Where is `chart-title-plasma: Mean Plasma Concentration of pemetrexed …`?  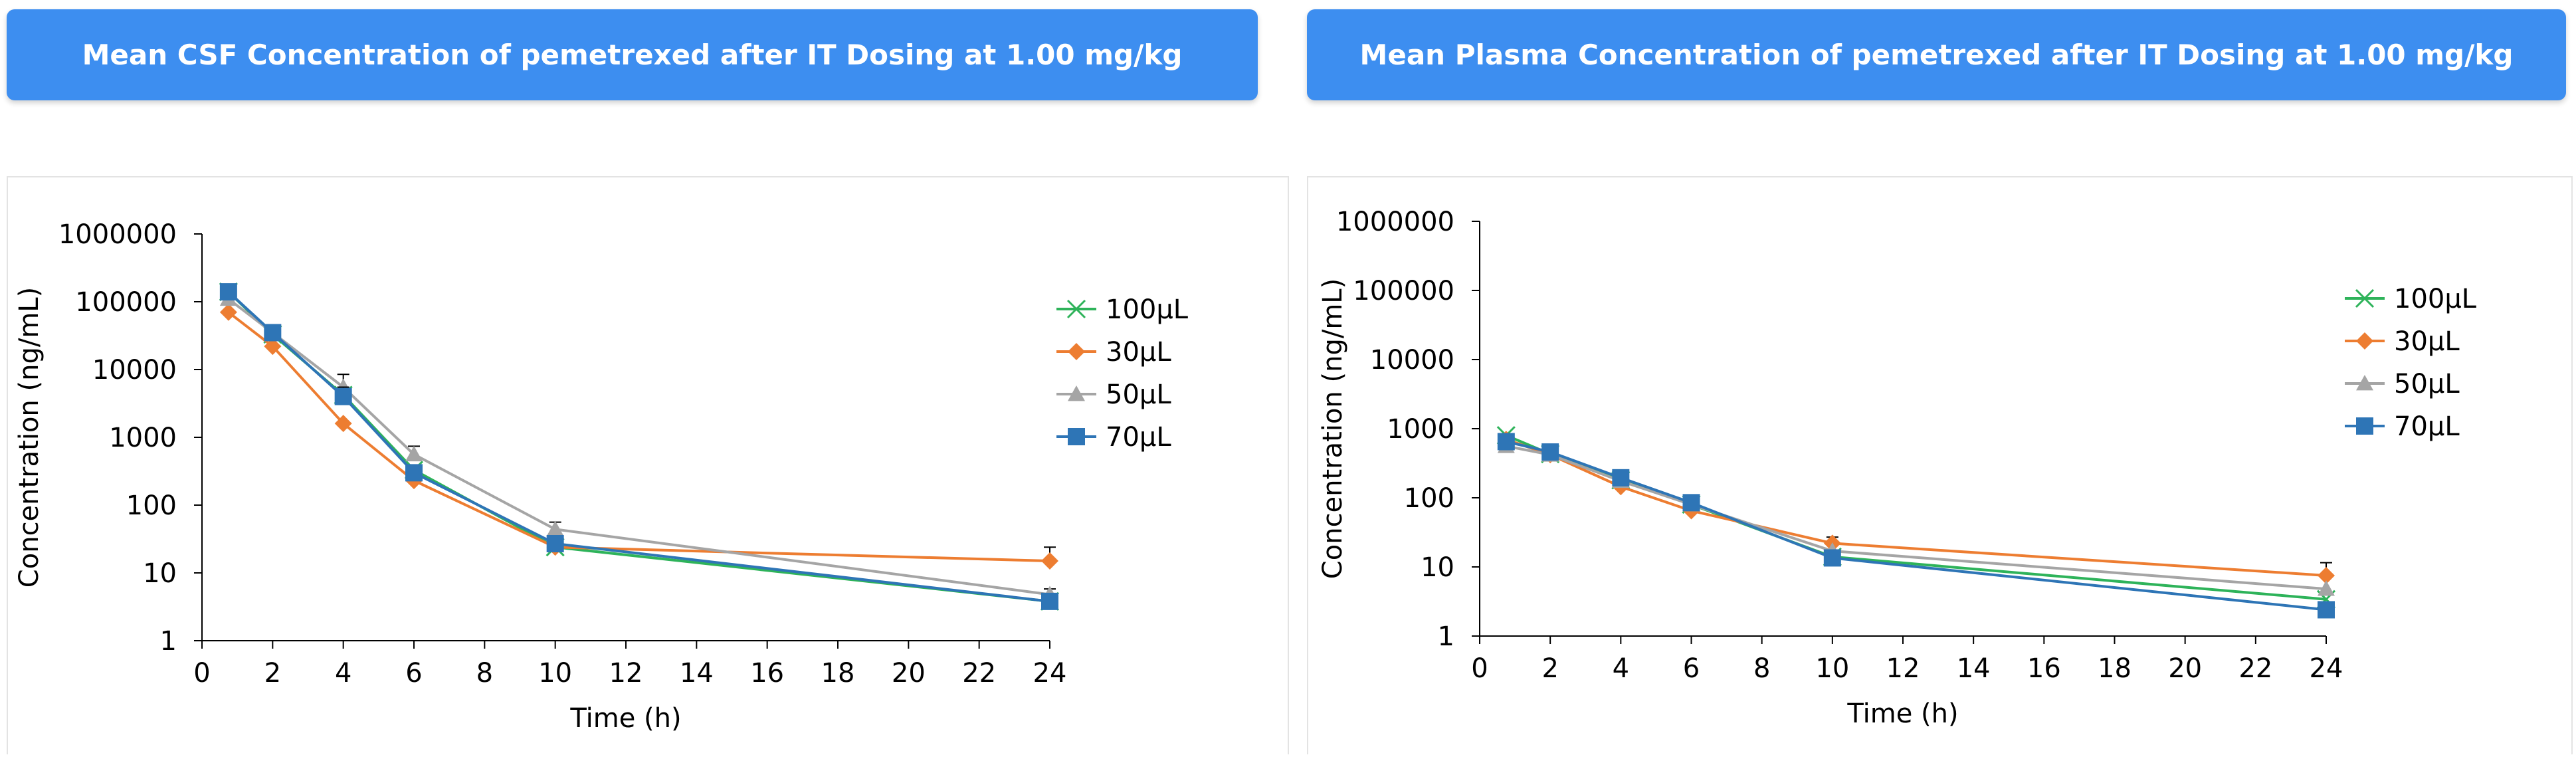
chart-title-plasma: Mean Plasma Concentration of pemetrexed … is located at coordinates (1937, 55).